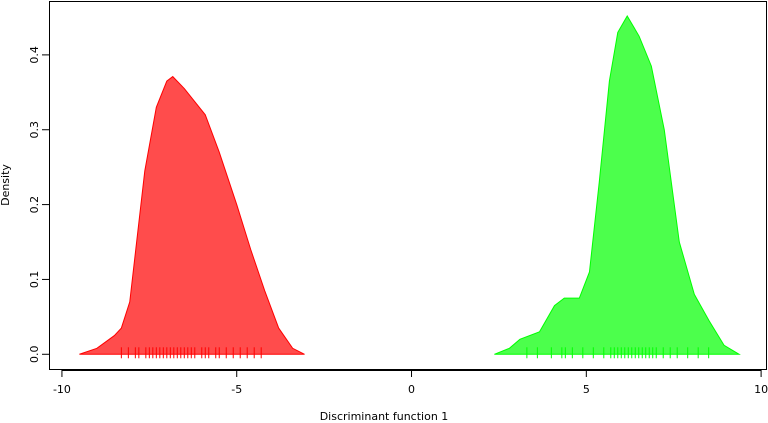  I want to click on x-tick-label: 10, so click(761, 389).